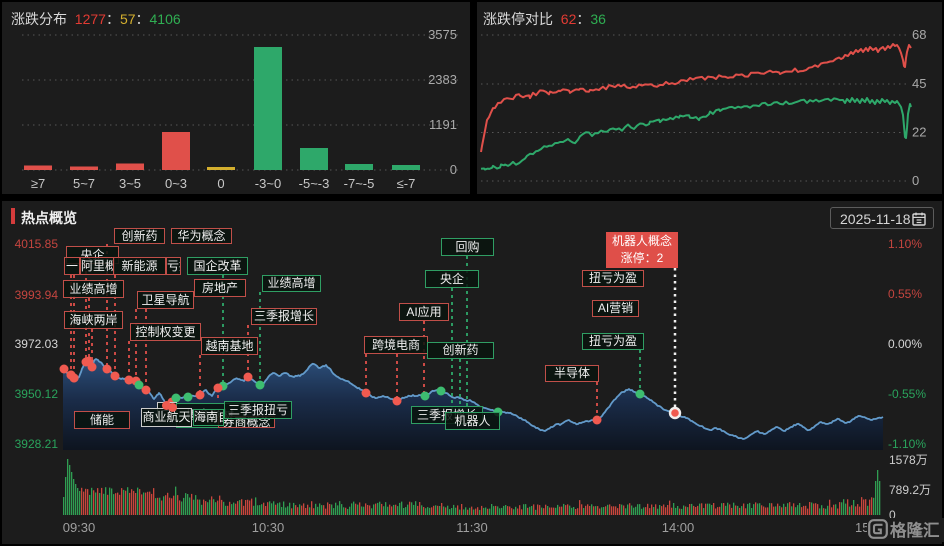  What do you see at coordinates (406, 183) in the screenshot?
I see `svg-text: ≤-7` at bounding box center [406, 183].